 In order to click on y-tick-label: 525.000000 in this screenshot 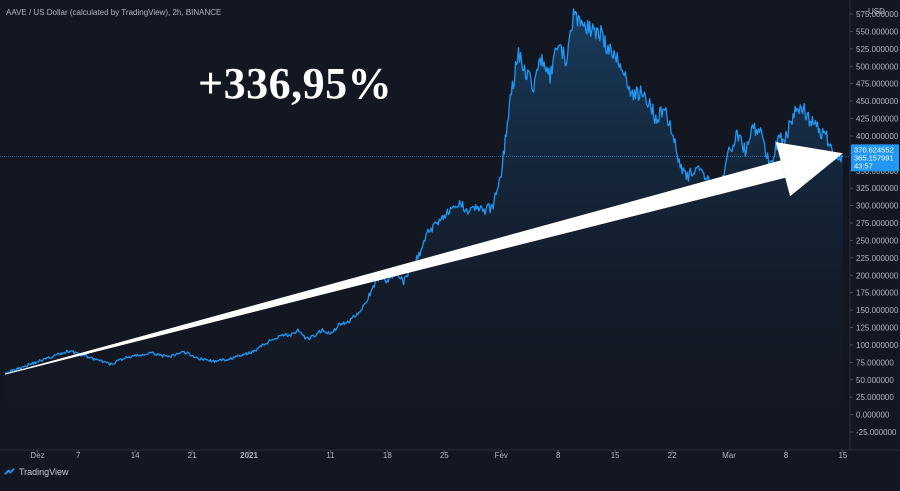, I will do `click(877, 49)`.